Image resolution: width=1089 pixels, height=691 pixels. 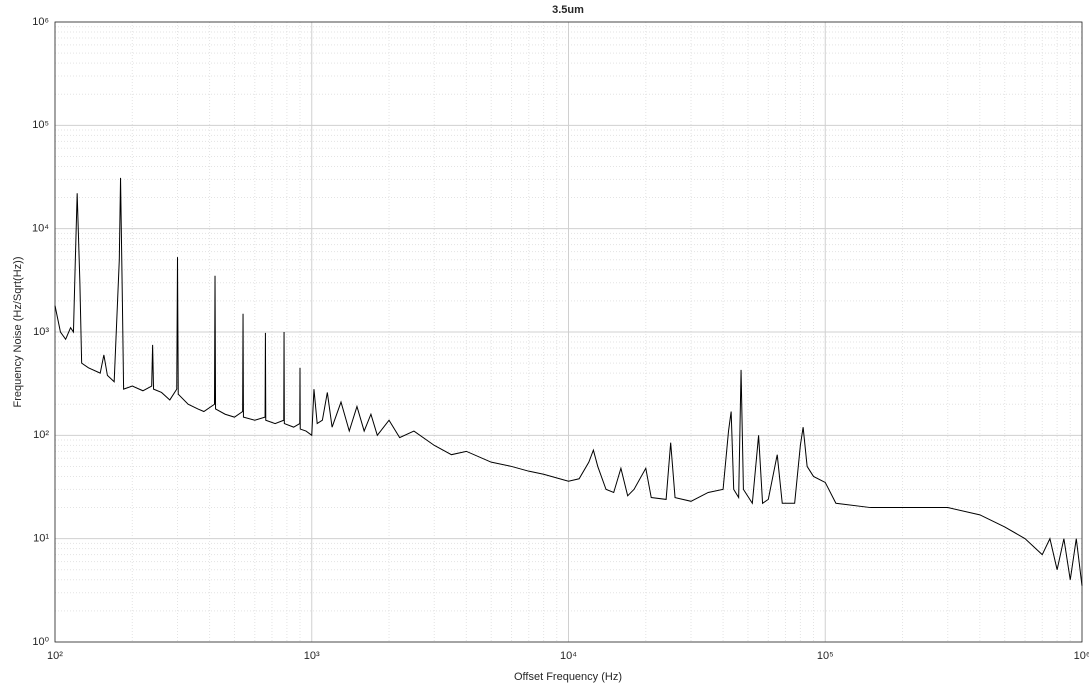 What do you see at coordinates (41, 539) in the screenshot?
I see `y-tick-label: 10¹` at bounding box center [41, 539].